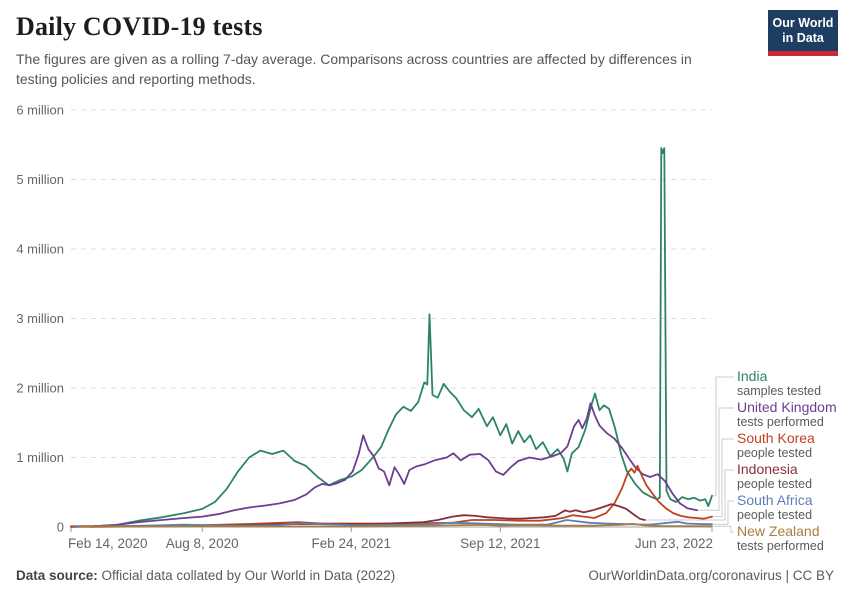 Image resolution: width=850 pixels, height=600 pixels. Describe the element at coordinates (139, 26) in the screenshot. I see `page-title: Daily COVID-19 tests` at that location.